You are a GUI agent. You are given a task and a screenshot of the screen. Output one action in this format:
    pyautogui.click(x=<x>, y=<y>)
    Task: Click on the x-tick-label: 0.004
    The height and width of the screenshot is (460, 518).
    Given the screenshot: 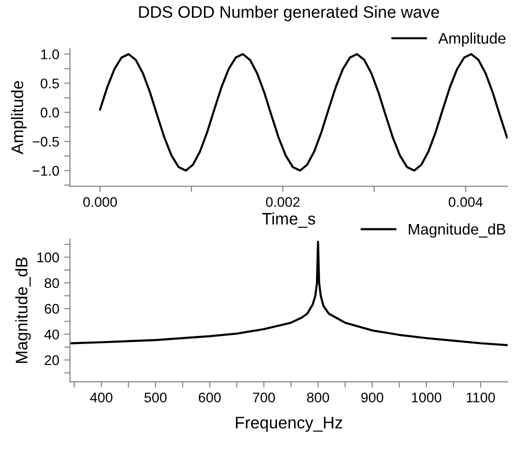 What is the action you would take?
    pyautogui.click(x=465, y=202)
    